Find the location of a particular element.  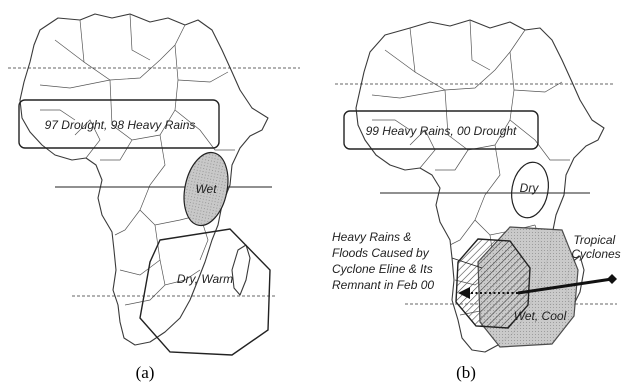

cyclone-flood-region-b is located at coordinates (493, 283).